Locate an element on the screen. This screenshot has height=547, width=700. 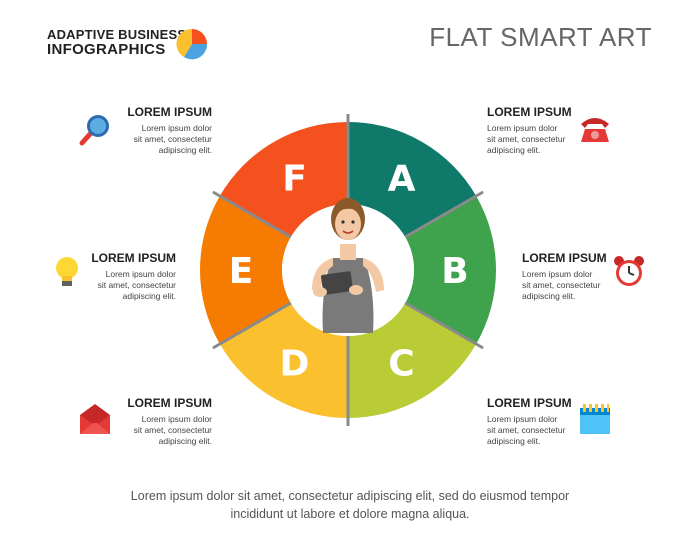
pie-logo-icon is located at coordinates (192, 44).